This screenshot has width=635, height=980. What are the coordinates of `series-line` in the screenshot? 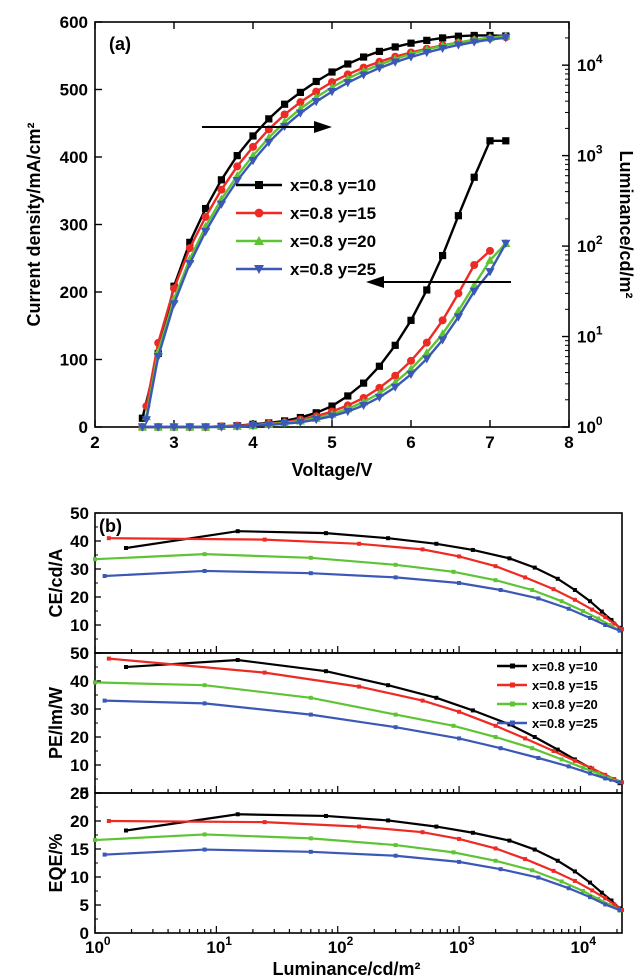 It's located at (362, 880).